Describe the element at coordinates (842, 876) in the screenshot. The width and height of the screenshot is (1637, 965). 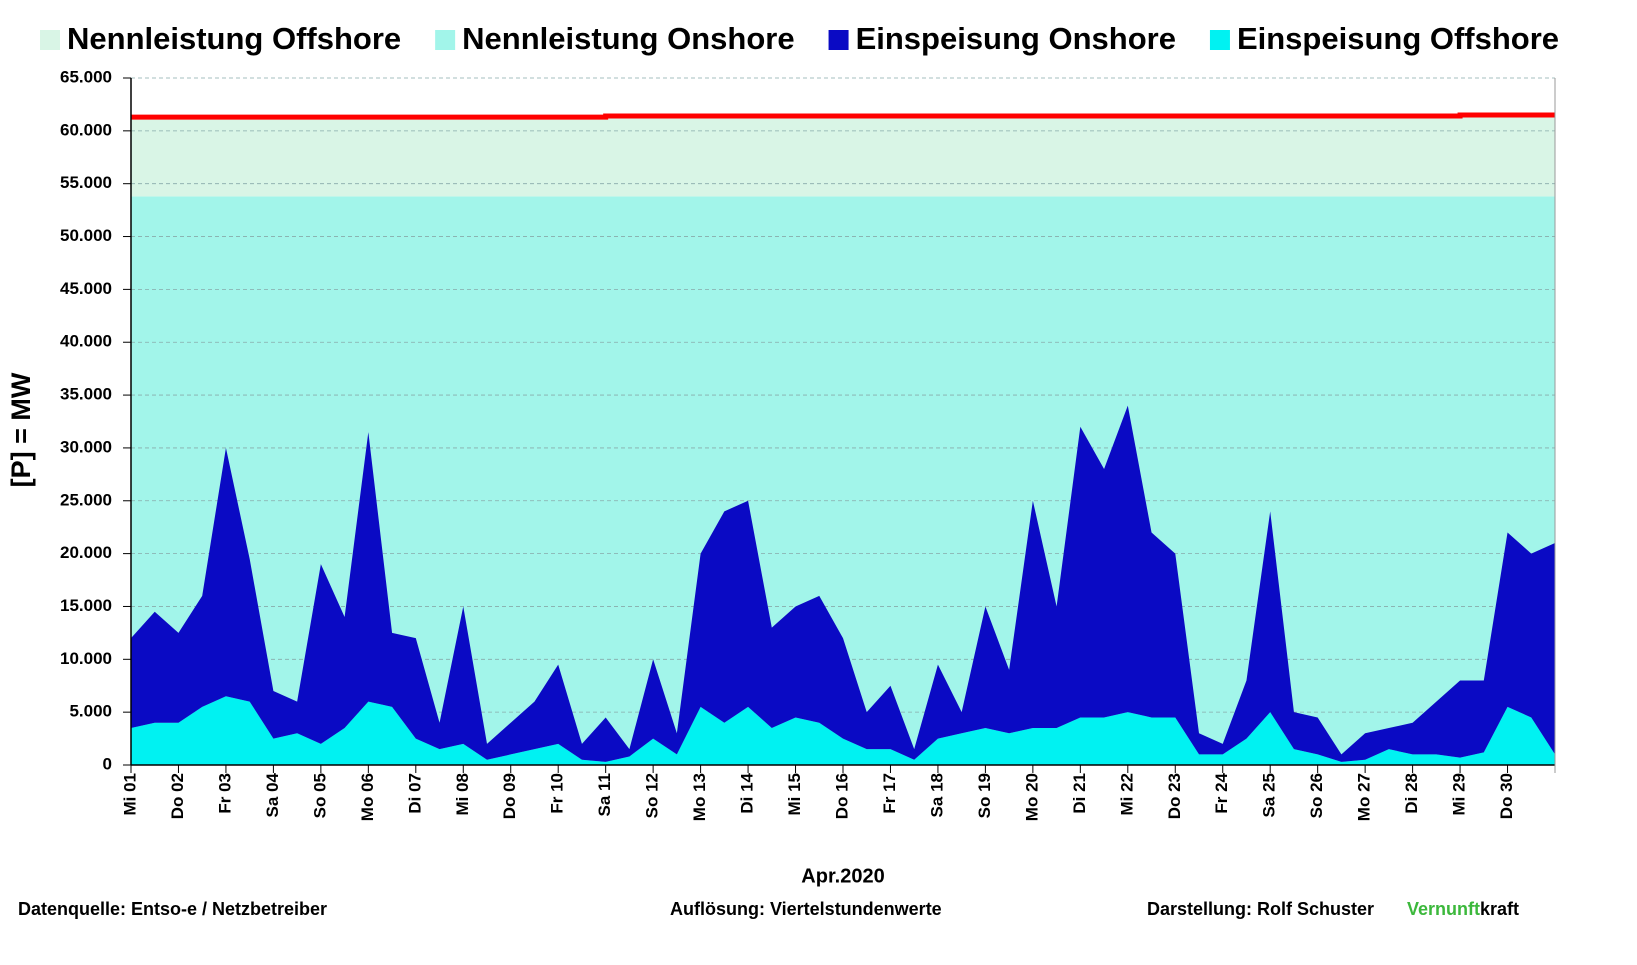
I see `x-axis-title: Apr.2020` at that location.